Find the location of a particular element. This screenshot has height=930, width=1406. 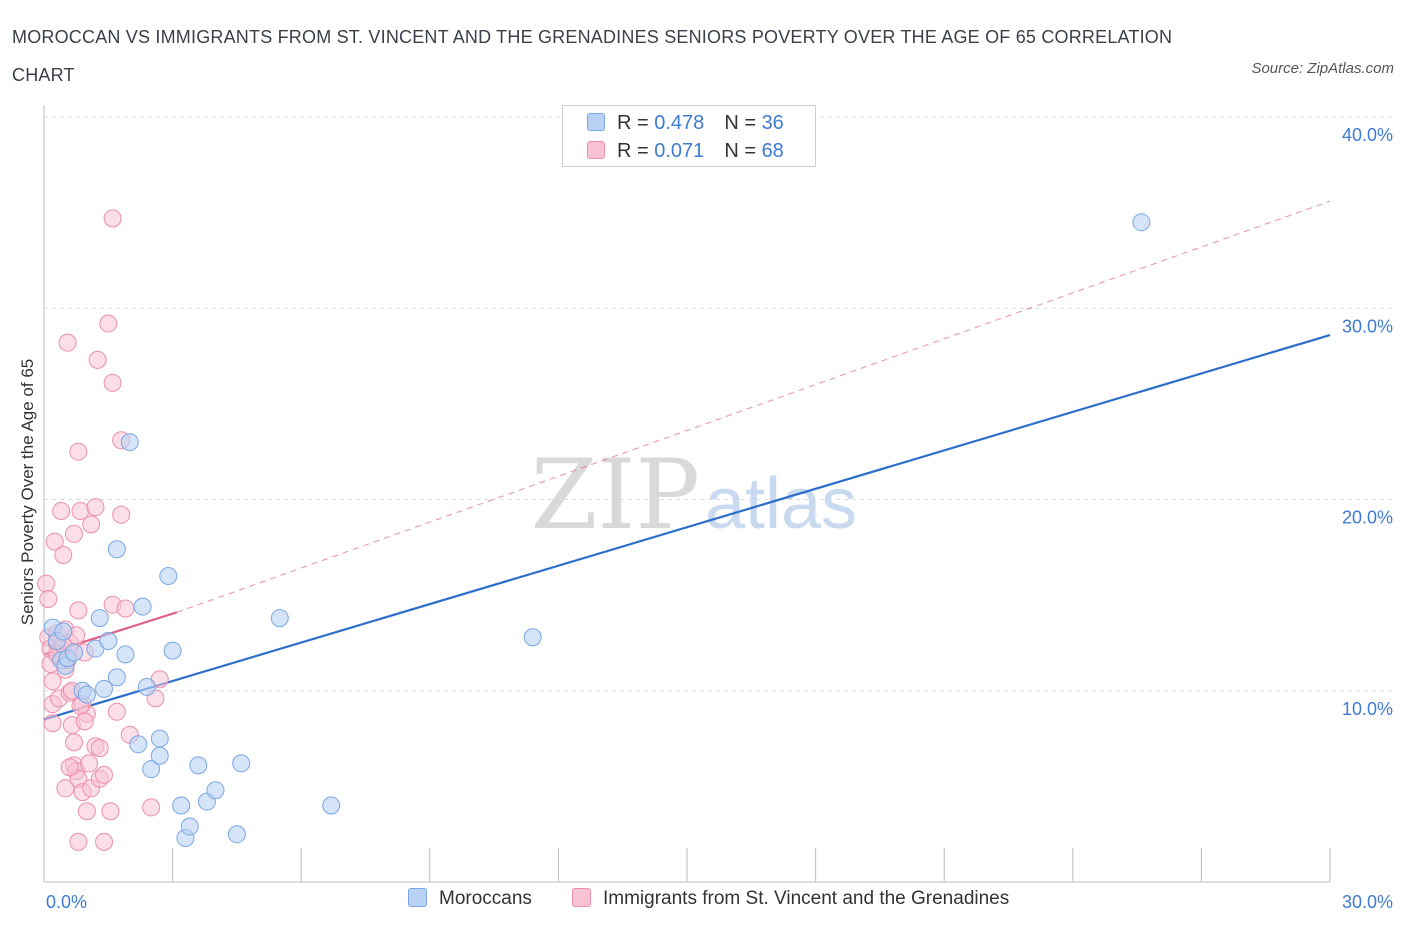

y-tick-label: 40.0% is located at coordinates (1367, 135).